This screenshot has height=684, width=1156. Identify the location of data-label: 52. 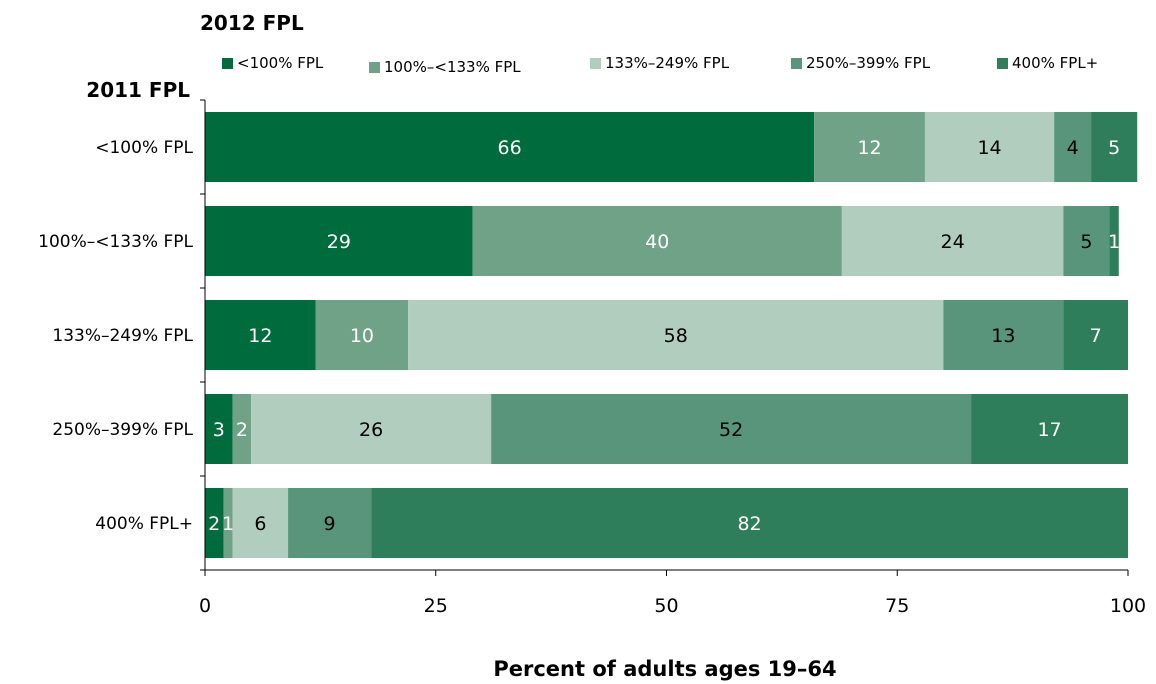
(731, 430).